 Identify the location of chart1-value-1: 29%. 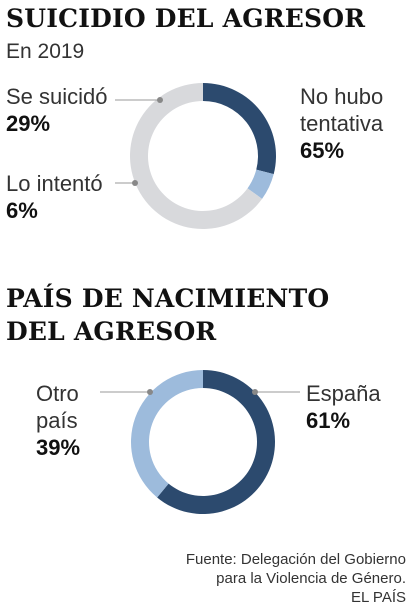
(28, 123).